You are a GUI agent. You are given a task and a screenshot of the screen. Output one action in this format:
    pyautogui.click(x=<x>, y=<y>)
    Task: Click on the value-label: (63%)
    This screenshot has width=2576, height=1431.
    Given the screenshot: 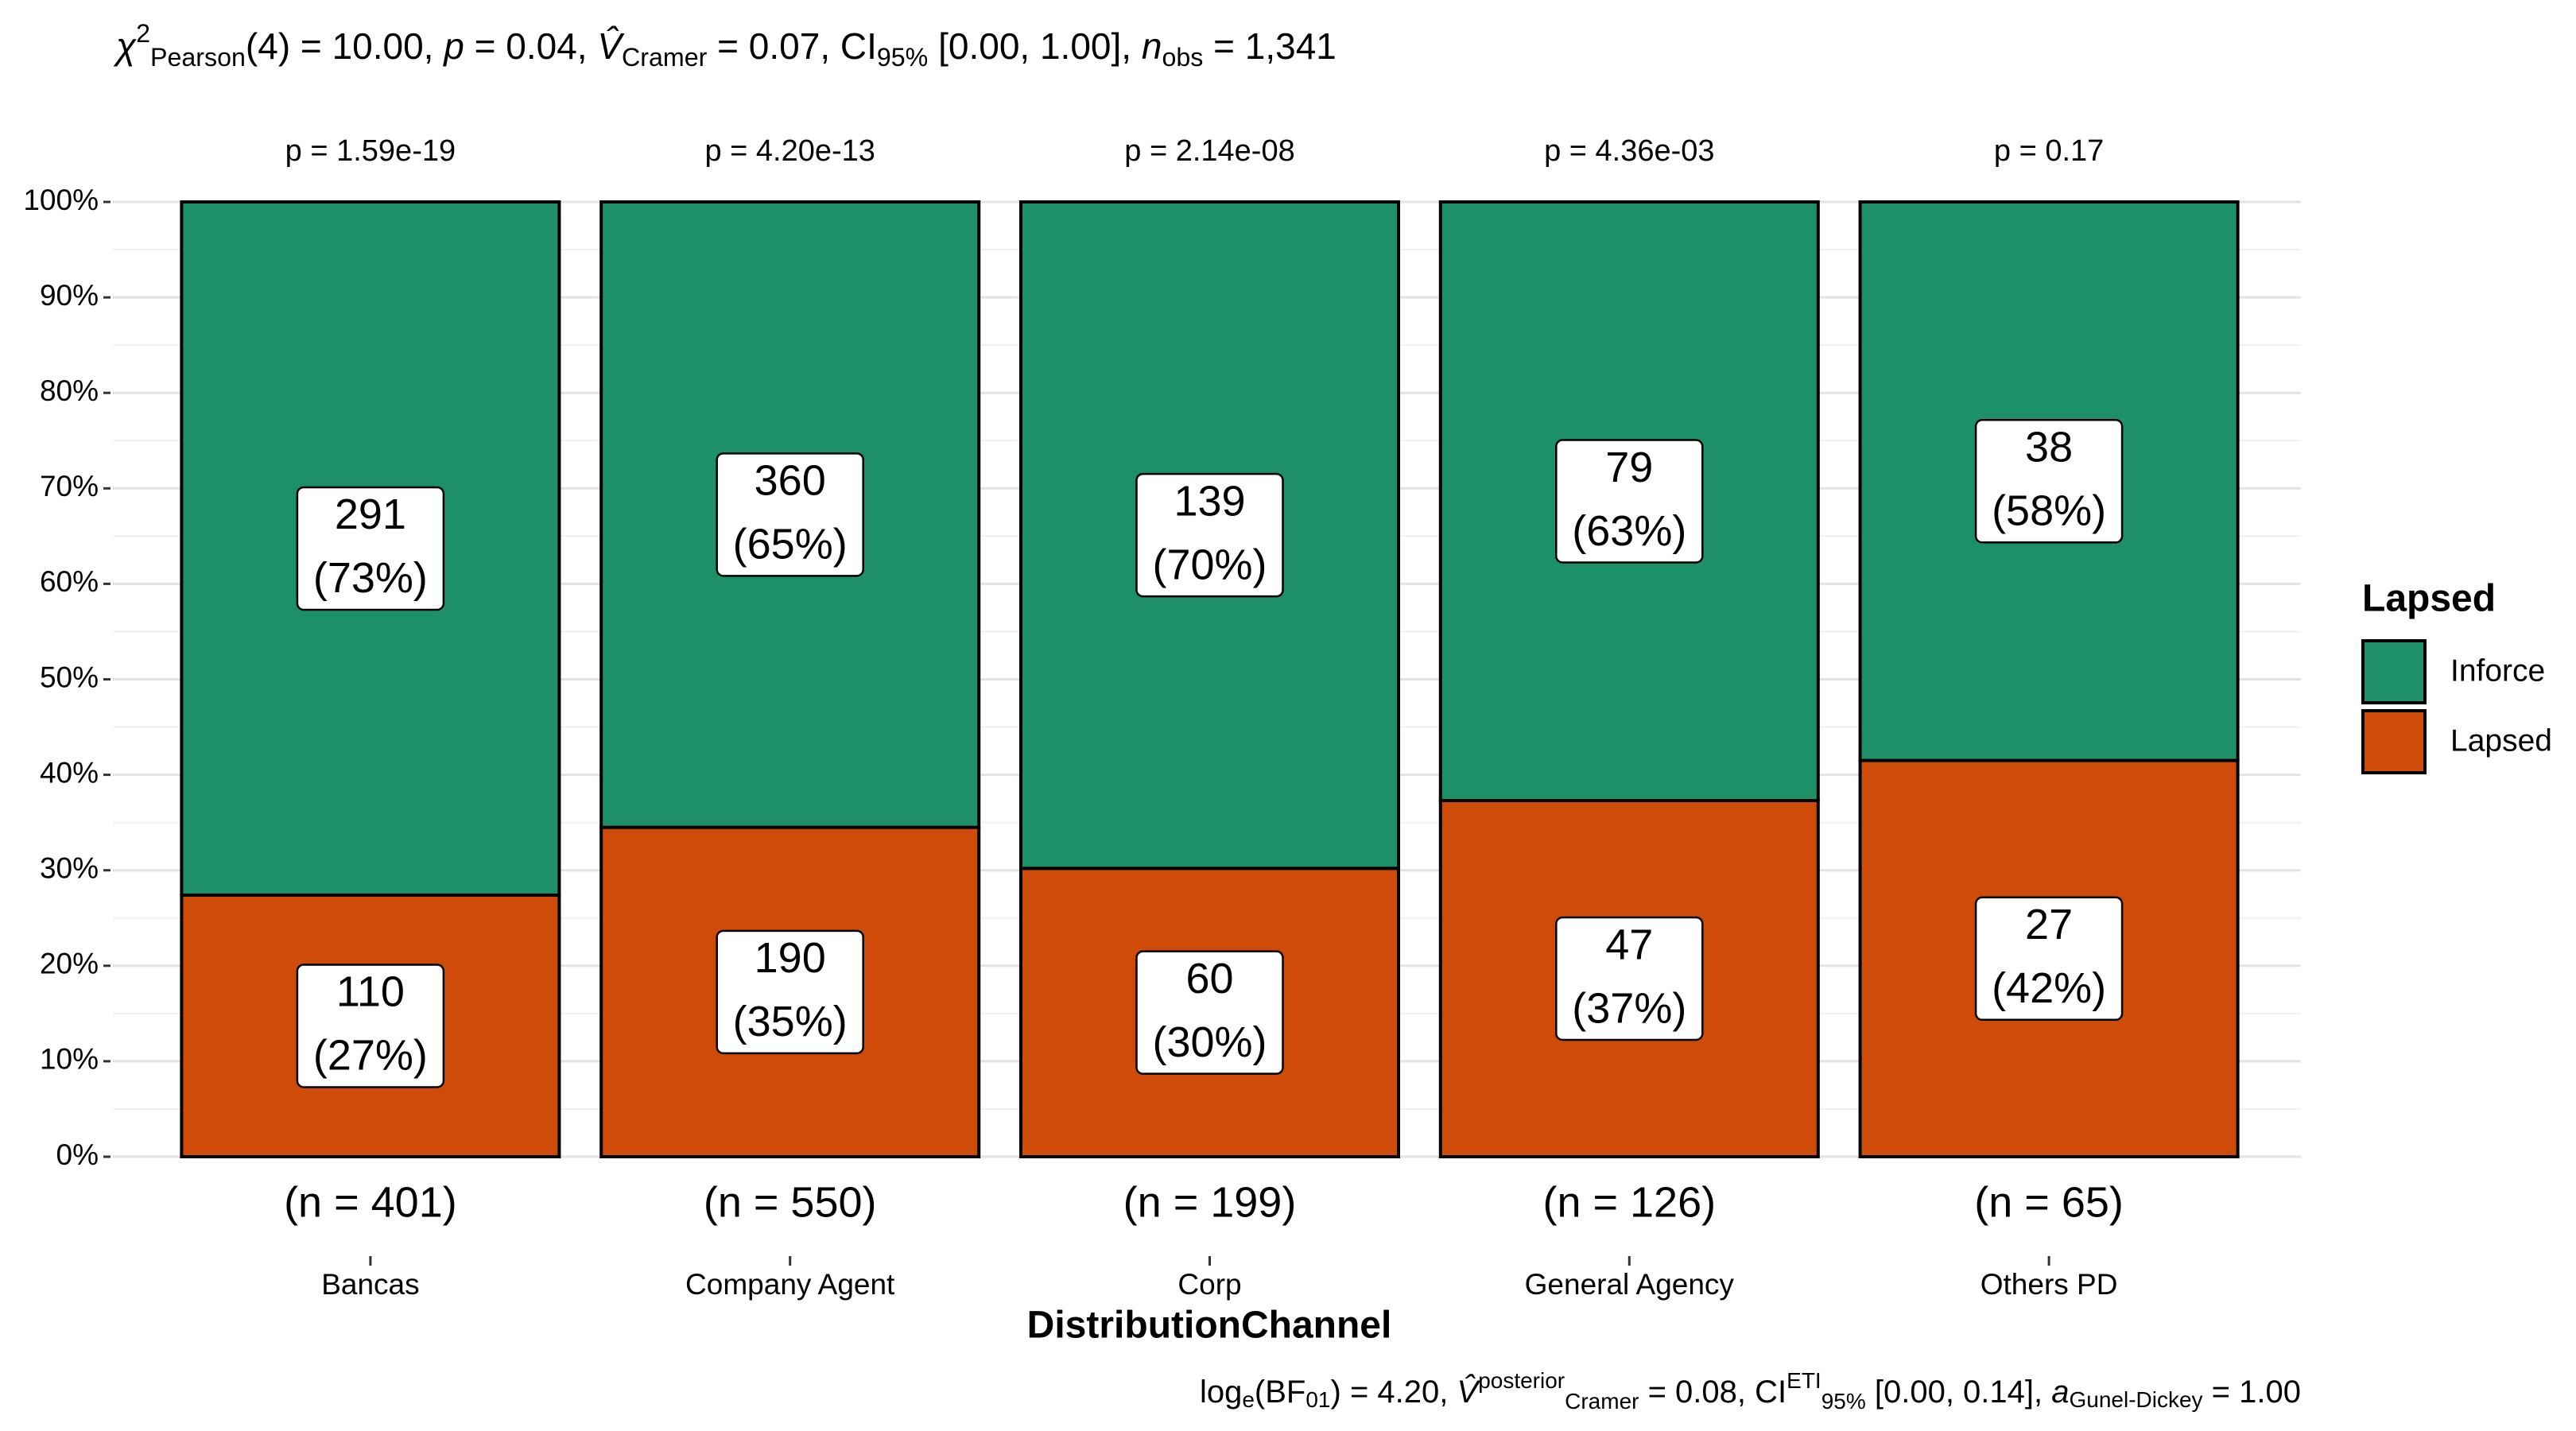 What is the action you would take?
    pyautogui.click(x=1629, y=531)
    